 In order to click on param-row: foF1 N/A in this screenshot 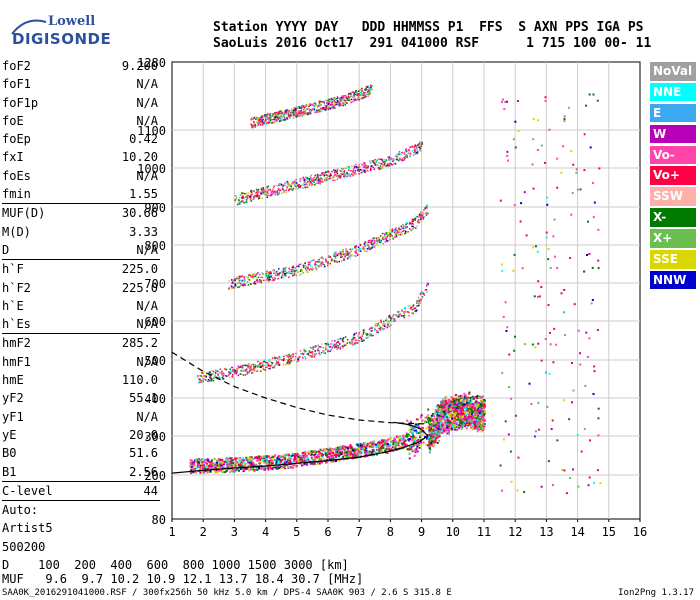, I will do `click(81, 84)`.